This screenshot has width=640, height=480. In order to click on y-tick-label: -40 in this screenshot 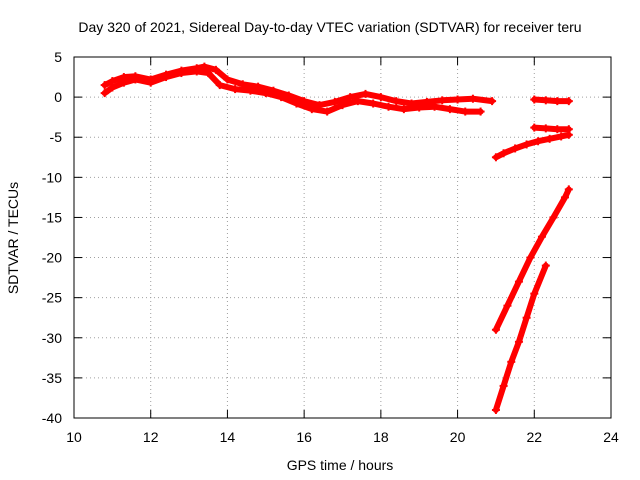, I will do `click(52, 418)`.